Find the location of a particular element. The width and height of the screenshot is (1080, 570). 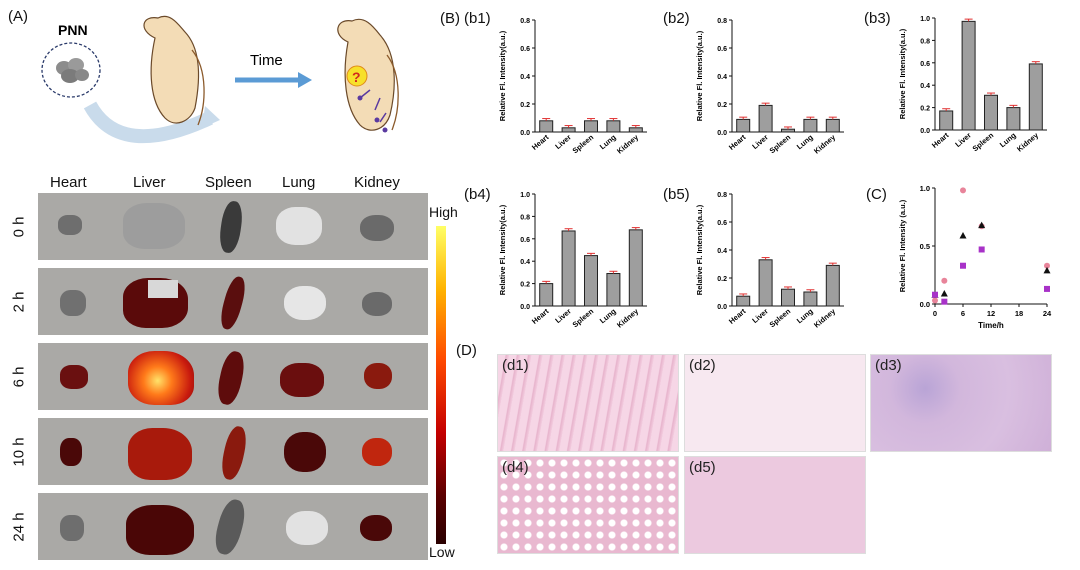

organ-liver-0h is located at coordinates (154, 226).